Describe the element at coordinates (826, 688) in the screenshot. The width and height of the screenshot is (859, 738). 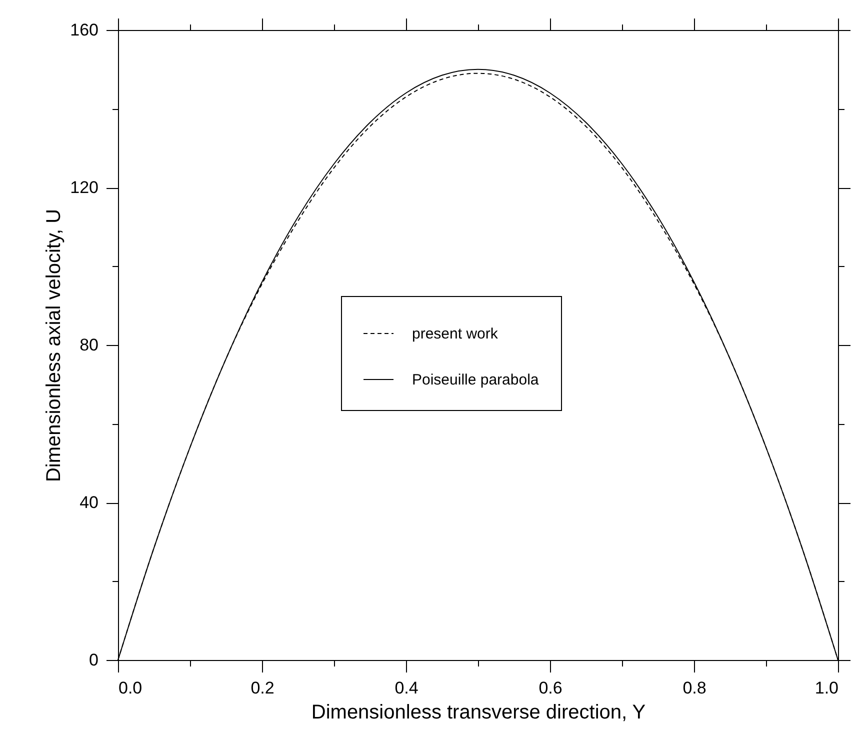
I see `x-tick-label: 1.0` at that location.